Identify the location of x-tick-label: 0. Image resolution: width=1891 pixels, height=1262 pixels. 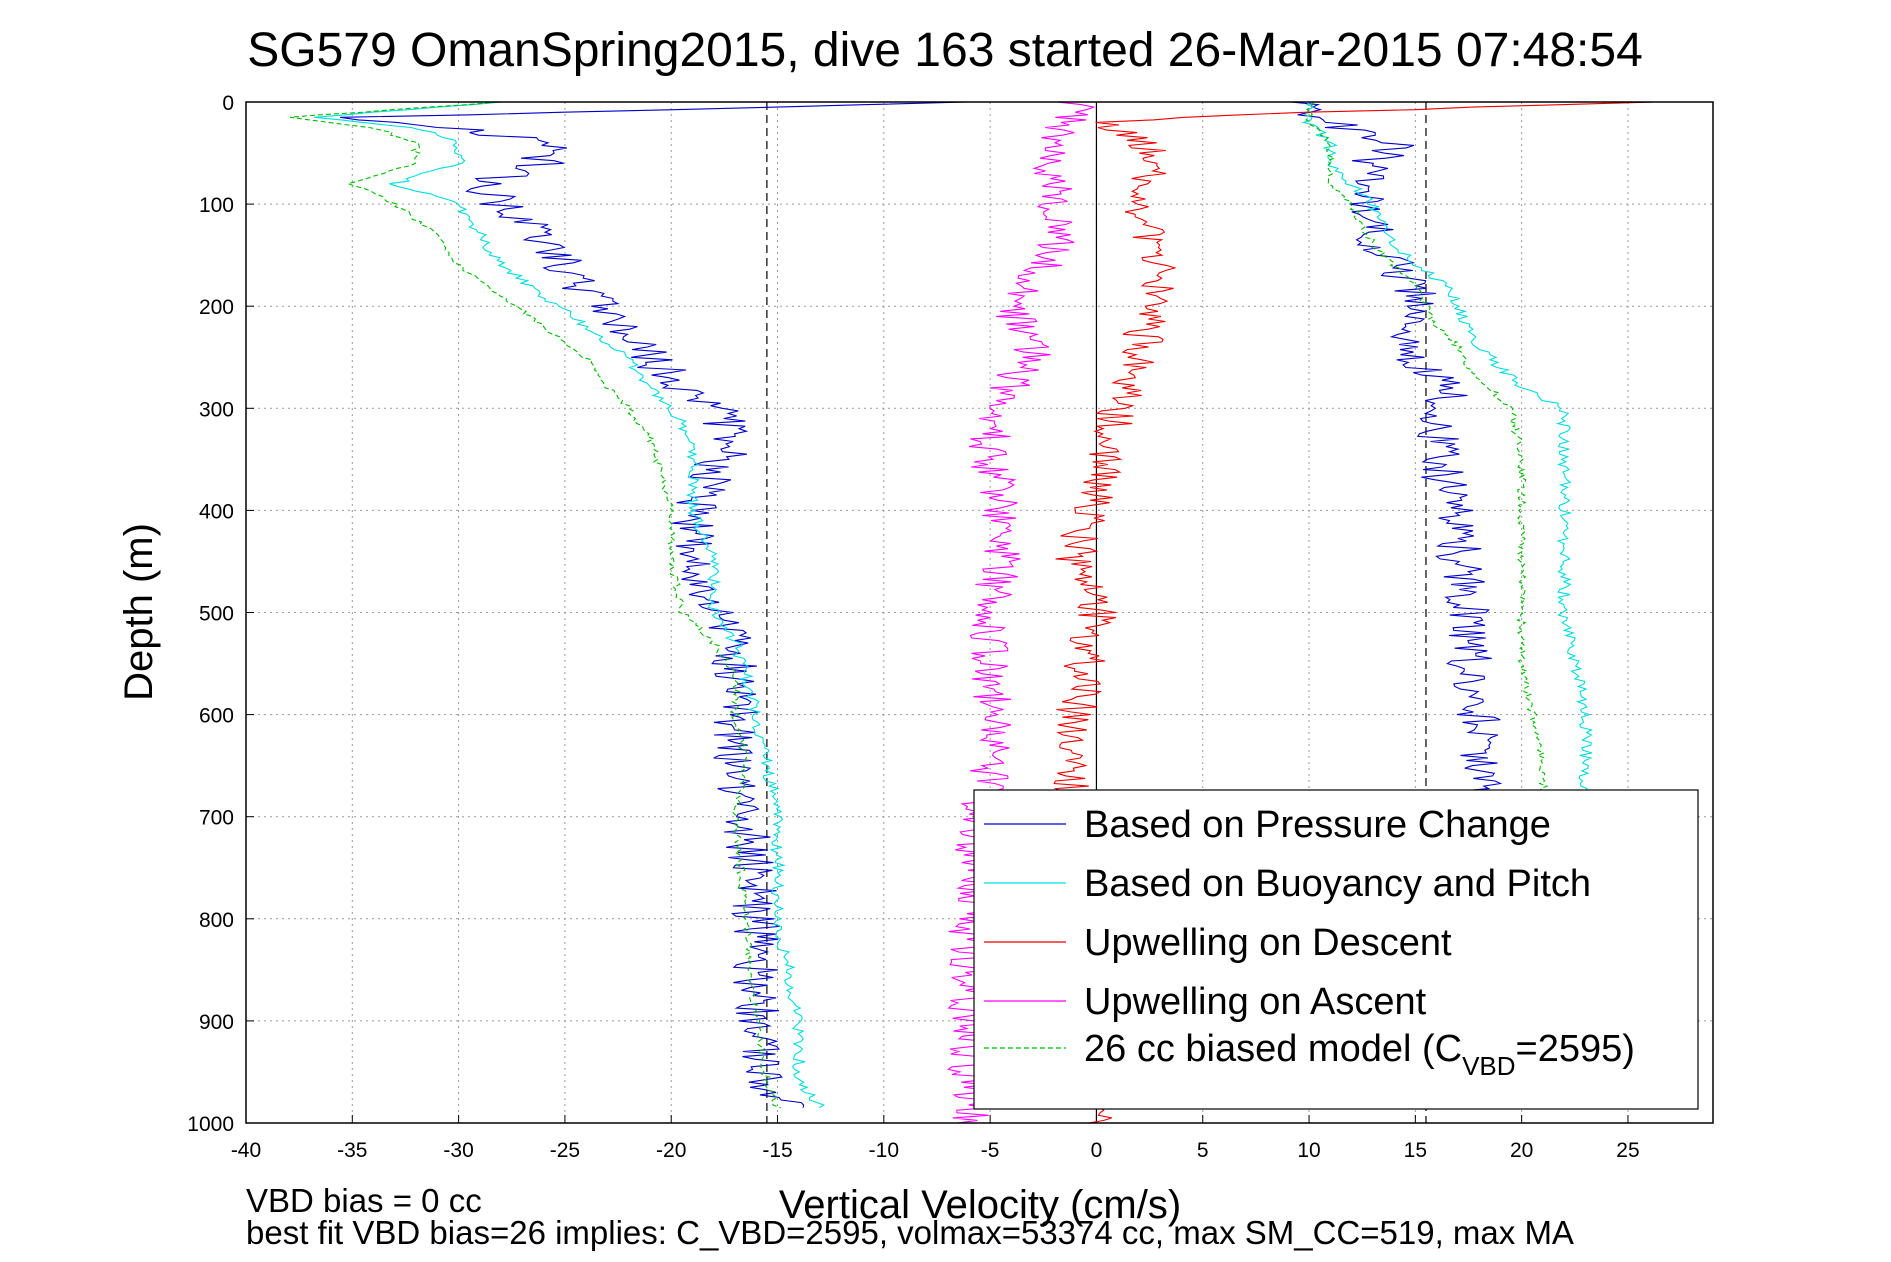
(1097, 1150).